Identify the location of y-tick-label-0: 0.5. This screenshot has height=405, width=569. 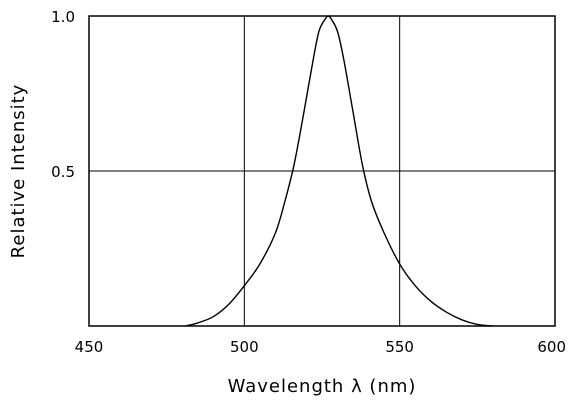
(63, 172).